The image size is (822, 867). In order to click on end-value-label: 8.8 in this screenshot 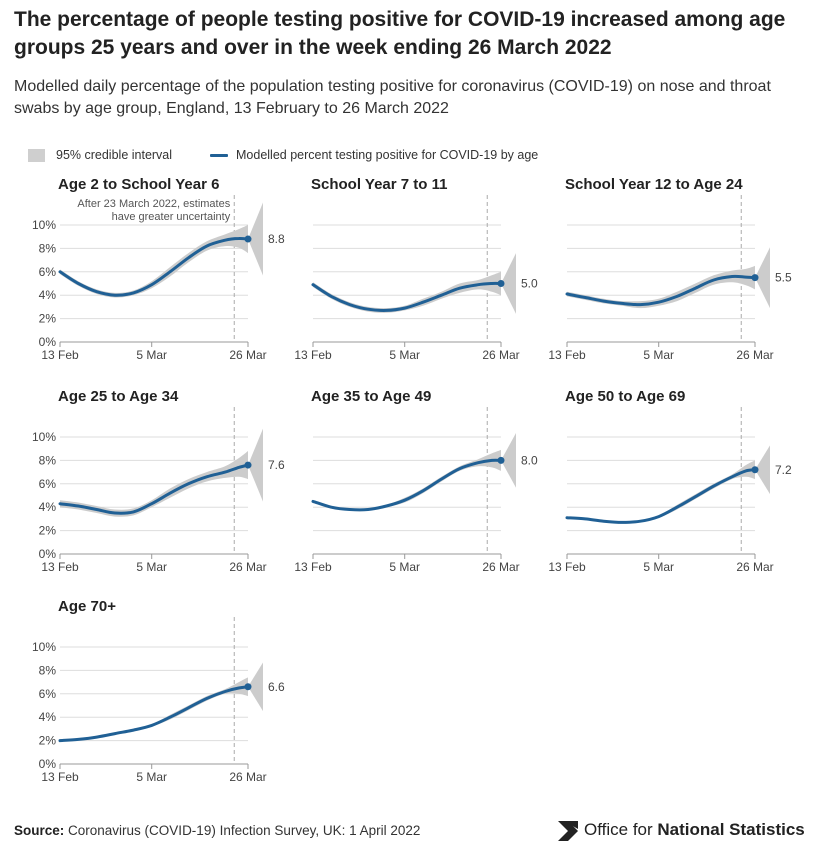, I will do `click(276, 239)`.